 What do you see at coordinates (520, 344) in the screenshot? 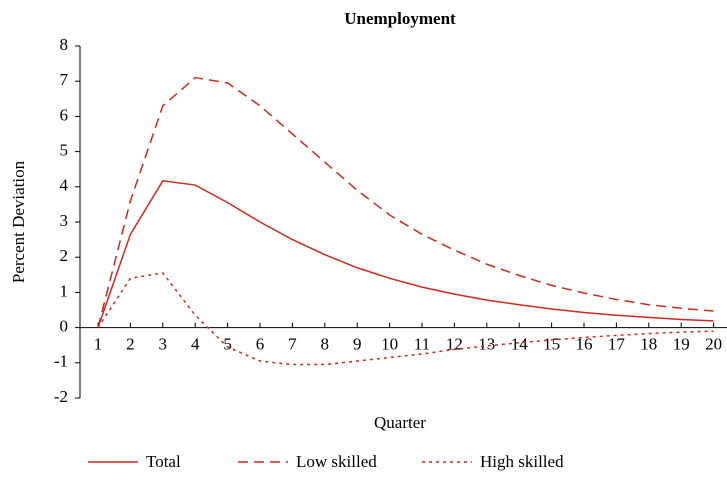
I see `x-tick-label: 14` at bounding box center [520, 344].